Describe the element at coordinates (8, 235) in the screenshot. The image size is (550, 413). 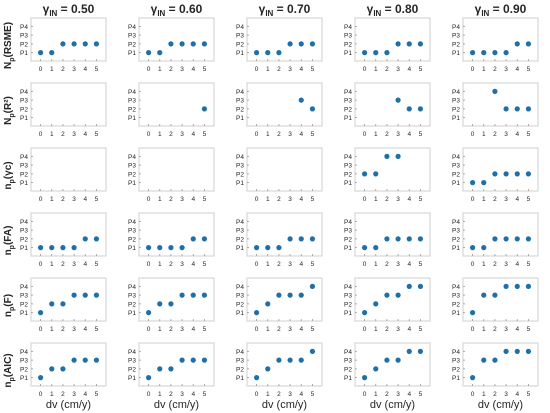
I see `row-label-rest: (FA)` at that location.